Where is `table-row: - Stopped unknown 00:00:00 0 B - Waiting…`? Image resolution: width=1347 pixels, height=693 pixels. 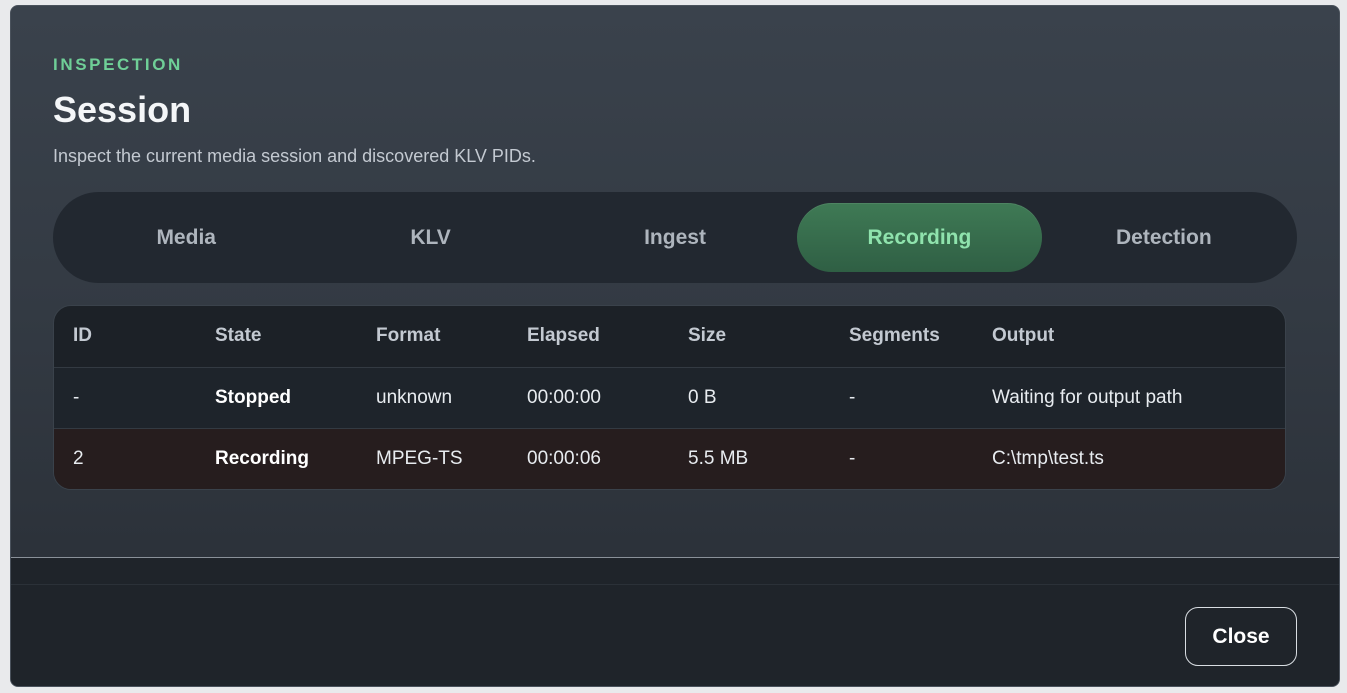 table-row: - Stopped unknown 00:00:00 0 B - Waiting… is located at coordinates (669, 398).